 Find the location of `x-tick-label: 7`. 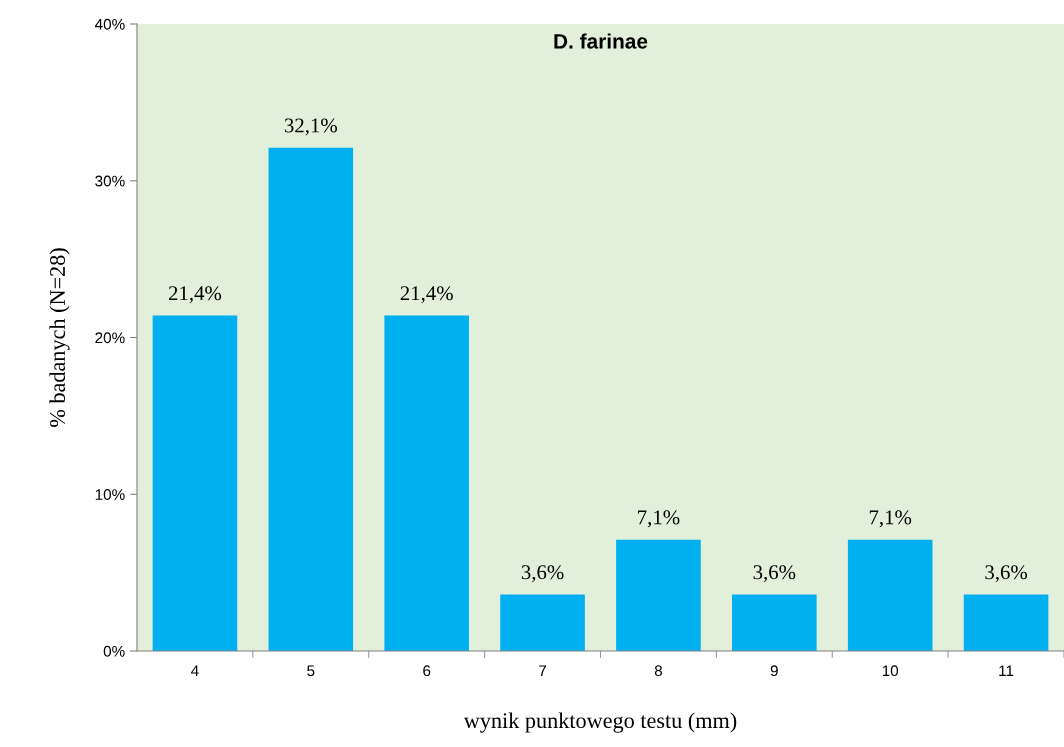

x-tick-label: 7 is located at coordinates (543, 670).